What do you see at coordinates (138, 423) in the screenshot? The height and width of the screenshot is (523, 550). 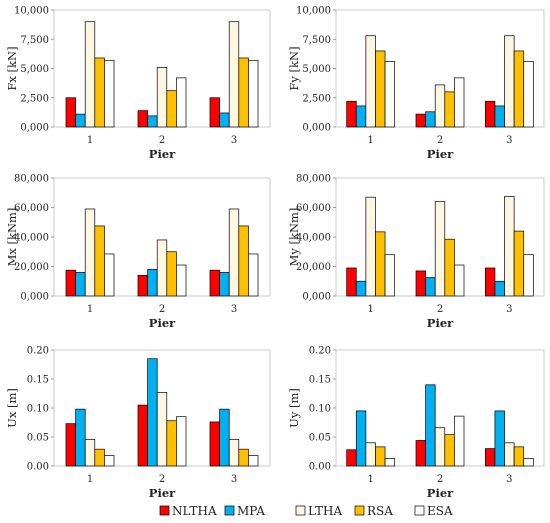 I see `chart-panel-5: 0.00 0.05 0.10 0.15 0.20 1 2 3 Pier Ux [m]` at bounding box center [138, 423].